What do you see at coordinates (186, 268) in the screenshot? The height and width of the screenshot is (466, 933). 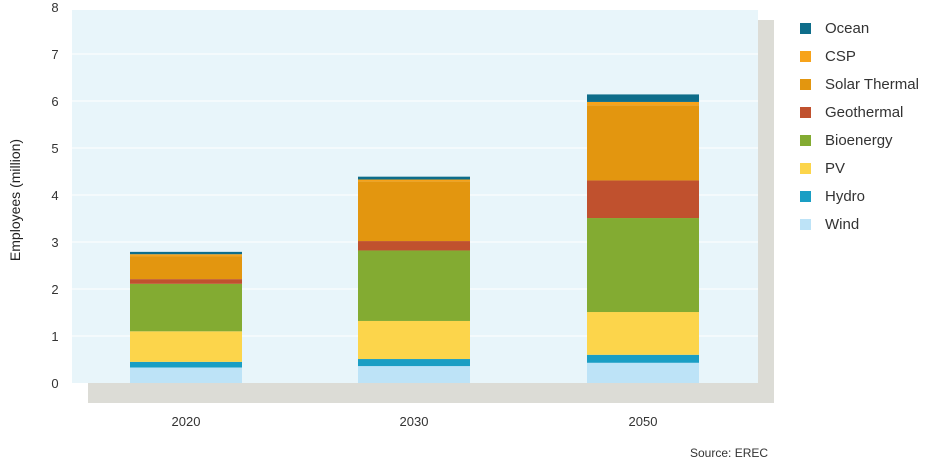 I see `bar-segment-solar-thermal-2020` at bounding box center [186, 268].